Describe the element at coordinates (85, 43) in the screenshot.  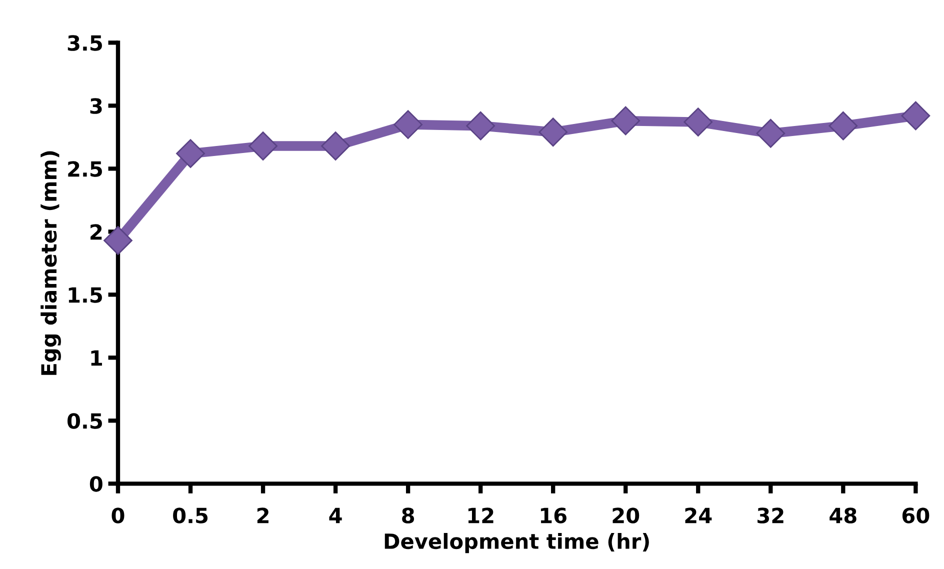
I see `y-tick-label: 3.5` at that location.